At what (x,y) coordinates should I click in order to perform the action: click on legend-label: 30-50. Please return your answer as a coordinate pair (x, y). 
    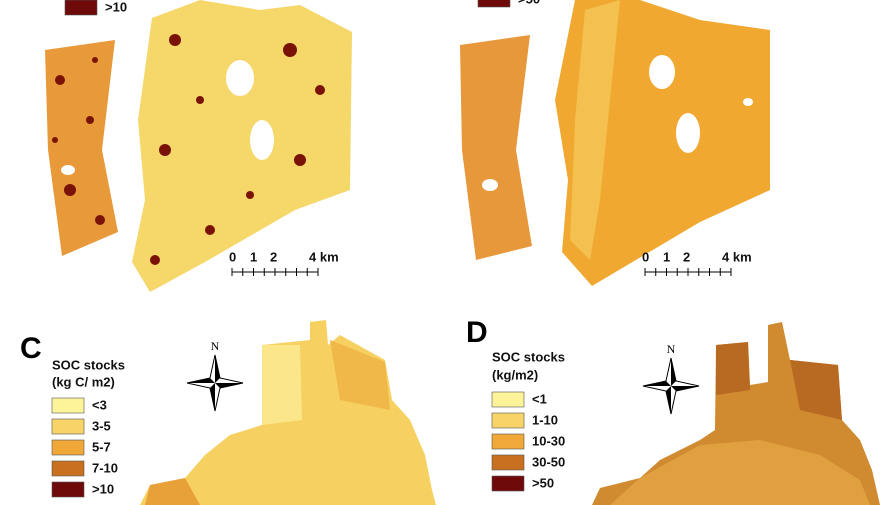
    Looking at the image, I should click on (548, 461).